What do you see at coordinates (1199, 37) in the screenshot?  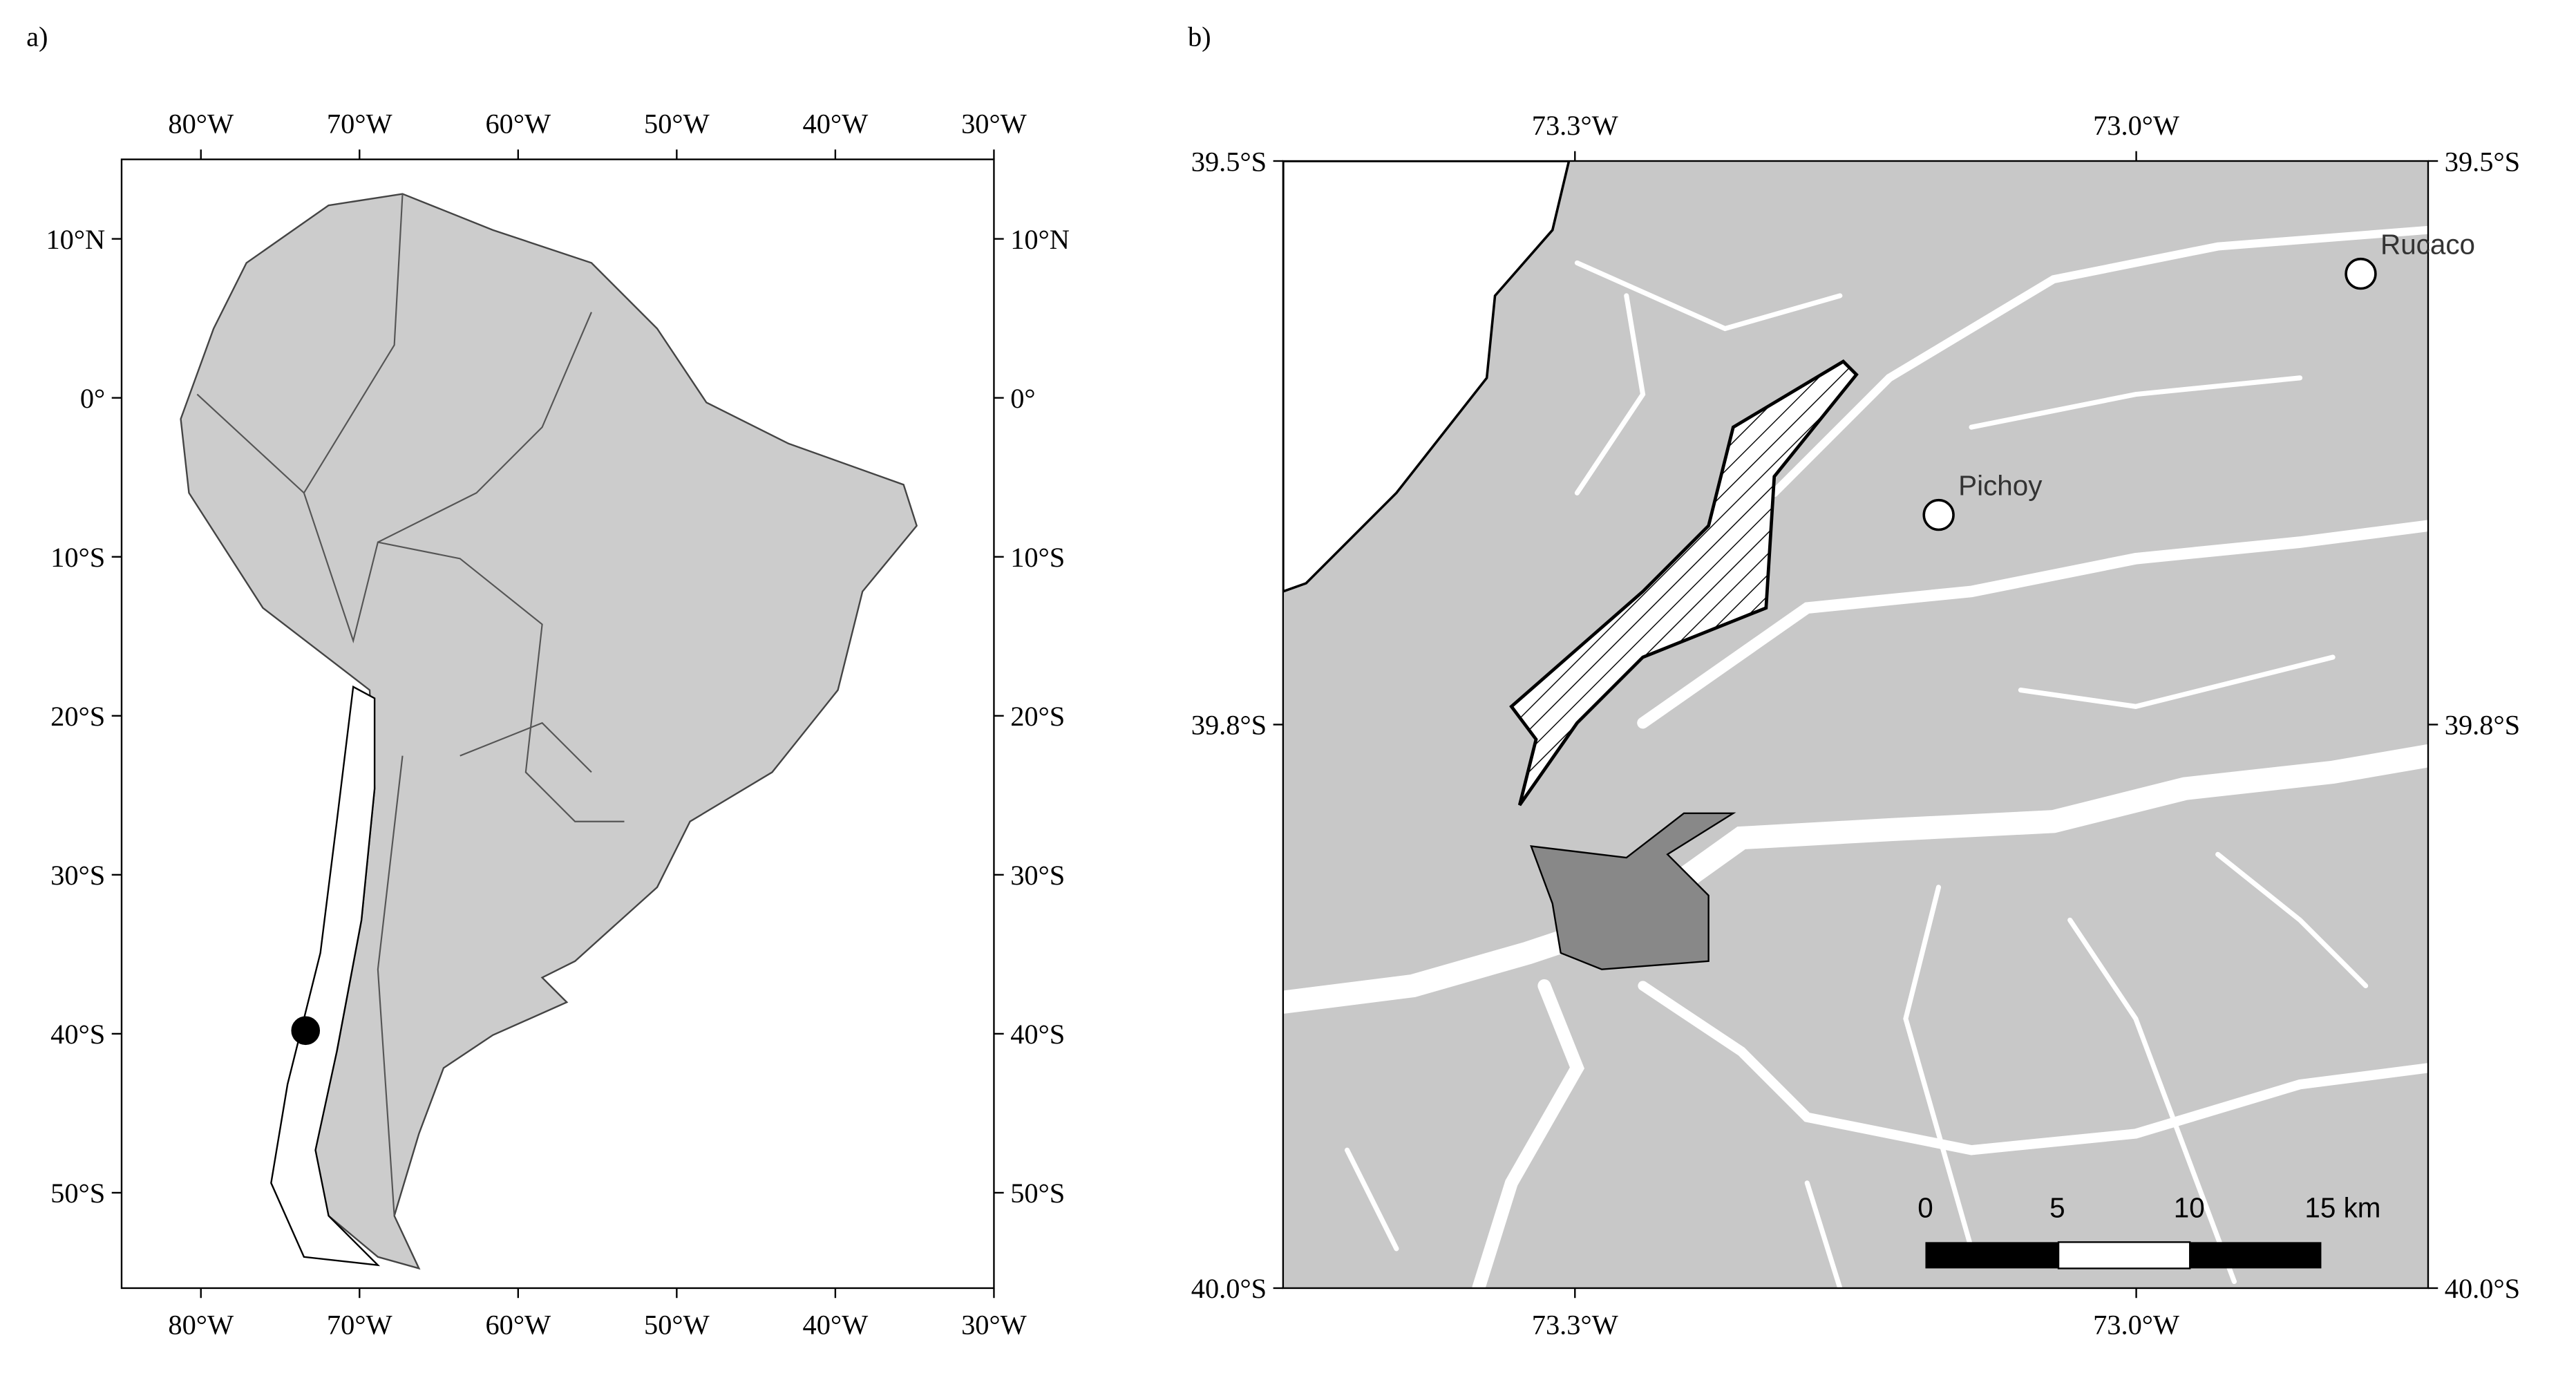 I see `panel-label: b)` at bounding box center [1199, 37].